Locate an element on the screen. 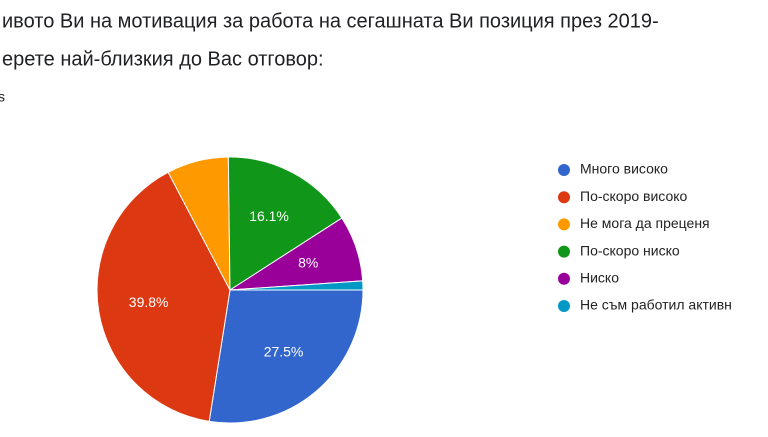 The image size is (768, 437). slice-label: 39.8% is located at coordinates (149, 302).